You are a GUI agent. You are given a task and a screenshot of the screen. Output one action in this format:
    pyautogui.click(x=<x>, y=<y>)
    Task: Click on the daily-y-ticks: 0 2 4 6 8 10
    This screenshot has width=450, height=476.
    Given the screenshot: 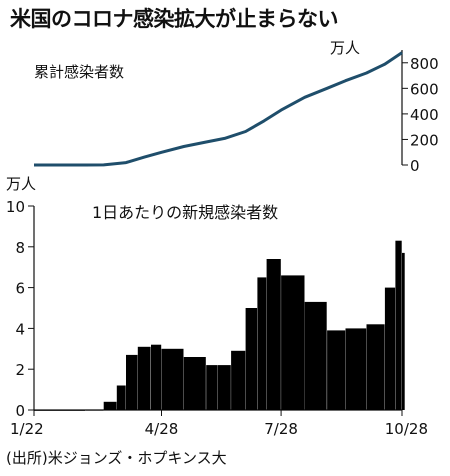 What is the action you would take?
    pyautogui.click(x=20, y=309)
    